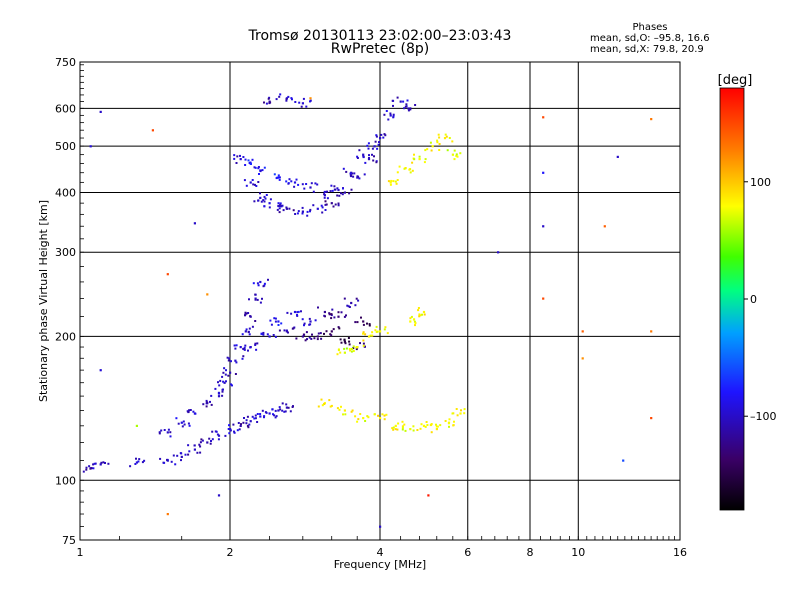 Image resolution: width=800 pixels, height=600 pixels. I want to click on x-tick-label: 16, so click(680, 552).